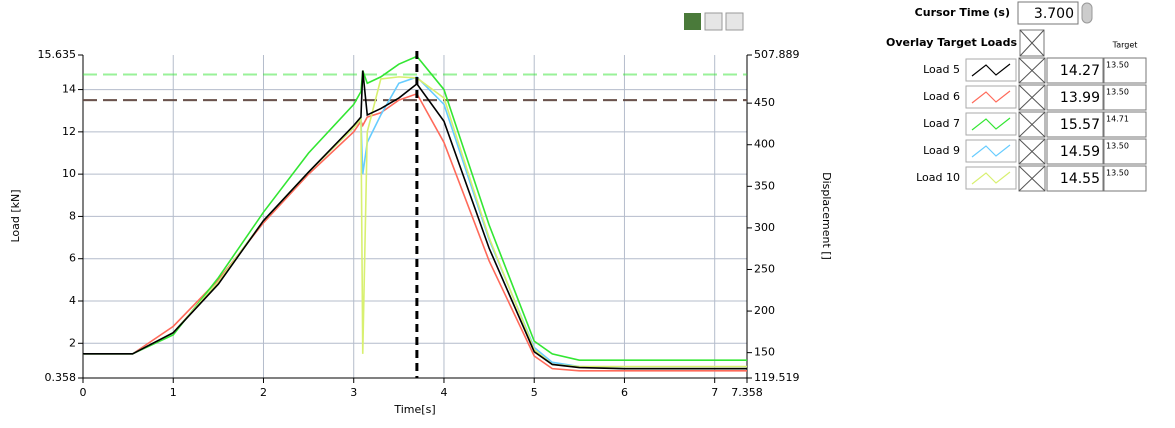 Image resolution: width=1175 pixels, height=428 pixels. Describe the element at coordinates (962, 12) in the screenshot. I see `cursor-label: Cursor Time (s)` at that location.